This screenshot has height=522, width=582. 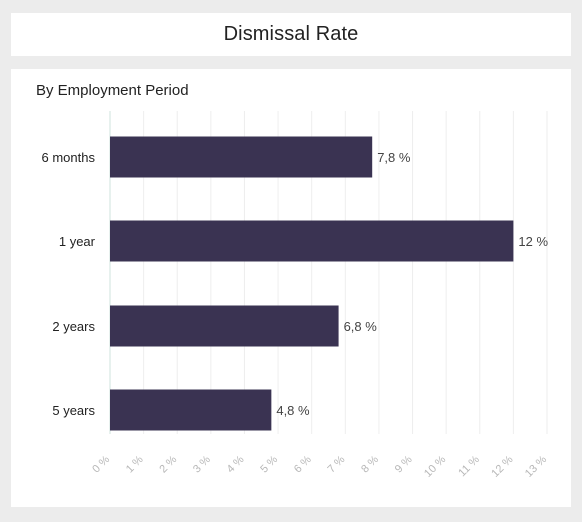 I want to click on title-card: Dismissal Rate, so click(x=291, y=34).